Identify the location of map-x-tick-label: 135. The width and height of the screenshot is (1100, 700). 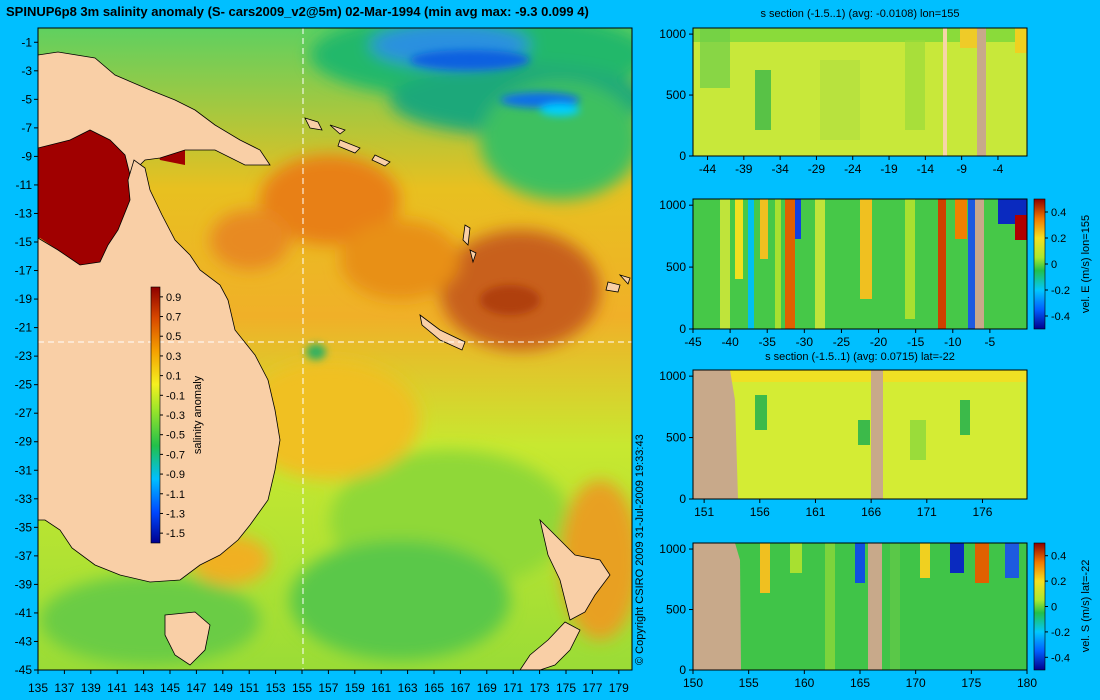
(38, 688).